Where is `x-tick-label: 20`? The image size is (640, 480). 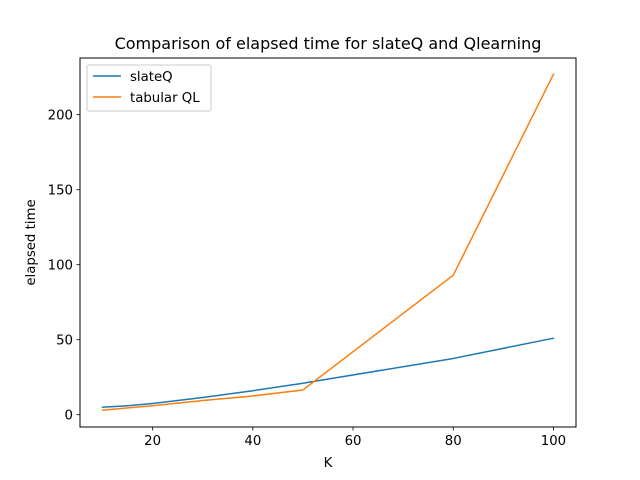
x-tick-label: 20 is located at coordinates (152, 441).